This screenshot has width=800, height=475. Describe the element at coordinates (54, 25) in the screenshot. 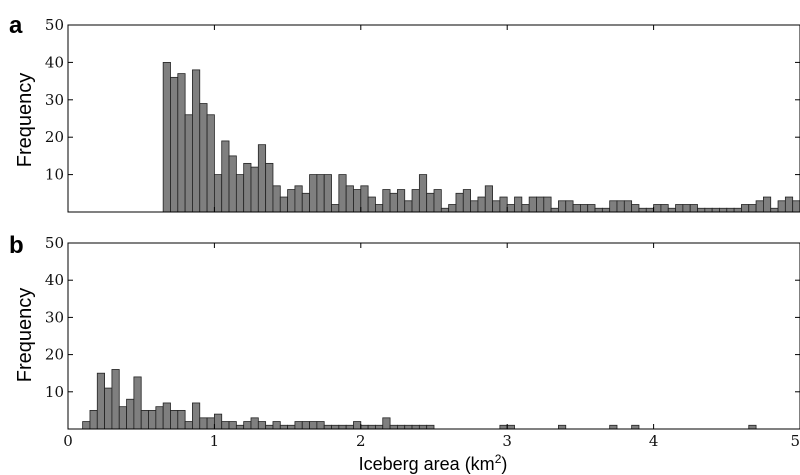

I see `panel-a-y-tick-label: 50` at that location.